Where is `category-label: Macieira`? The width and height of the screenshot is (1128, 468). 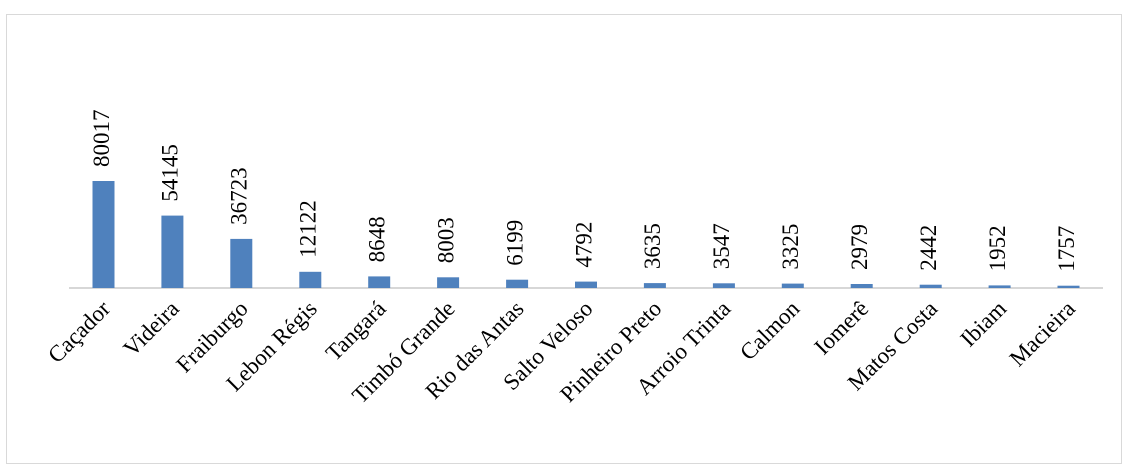
category-label: Macieira is located at coordinates (1042, 333).